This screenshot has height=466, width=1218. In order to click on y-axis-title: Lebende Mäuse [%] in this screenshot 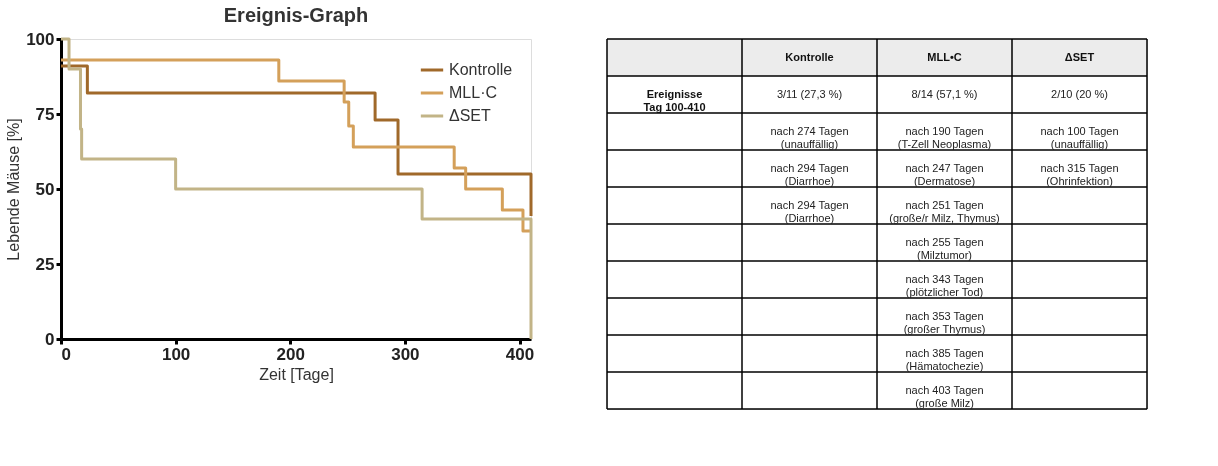, I will do `click(14, 189)`.